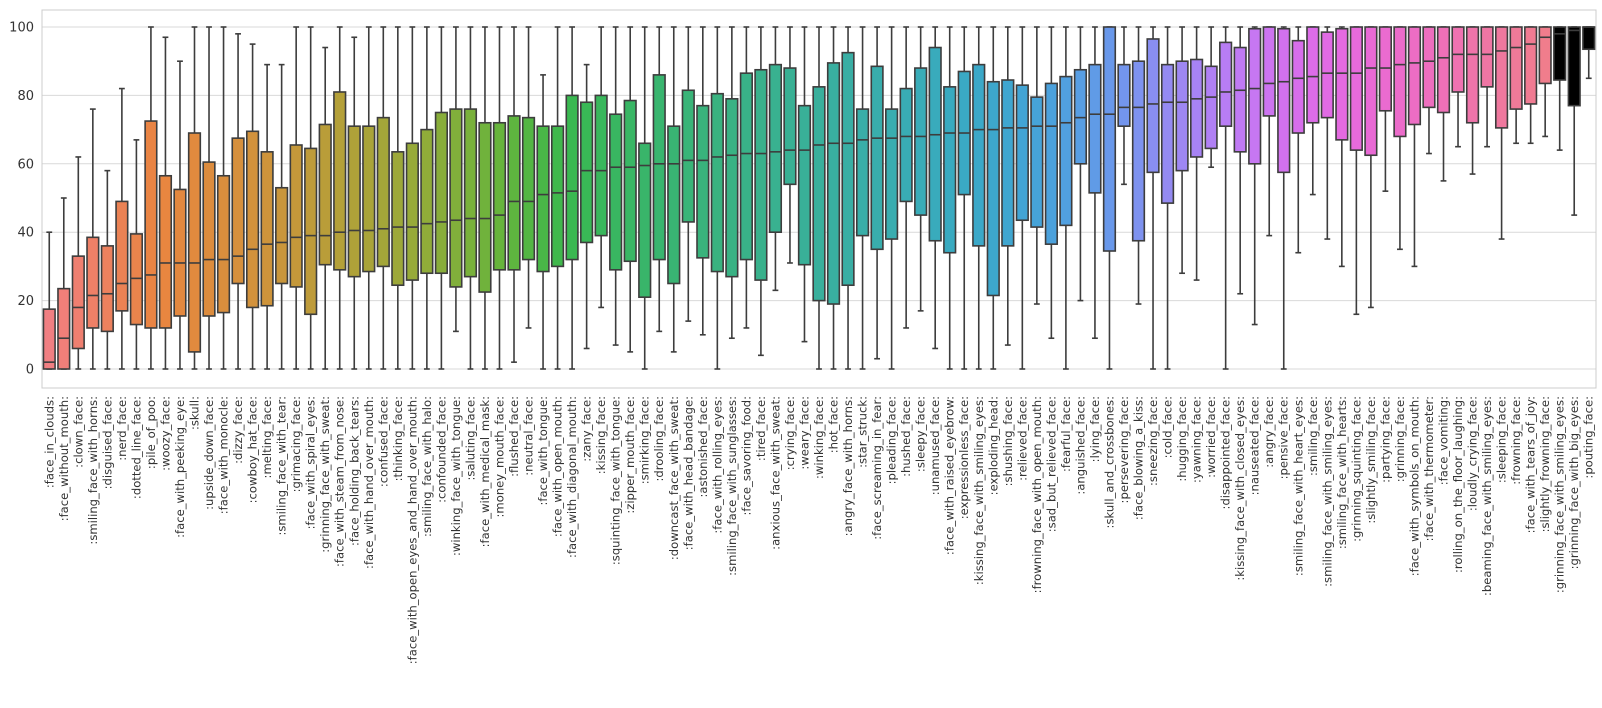  What do you see at coordinates (1444, 440) in the screenshot?
I see `x-tick-label: :face_vomiting:` at bounding box center [1444, 440].